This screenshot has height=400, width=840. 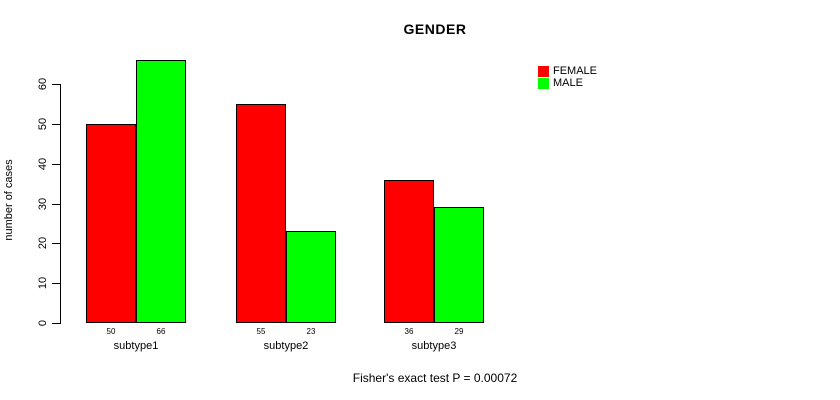 What do you see at coordinates (409, 251) in the screenshot?
I see `bar-female-subtype3` at bounding box center [409, 251].